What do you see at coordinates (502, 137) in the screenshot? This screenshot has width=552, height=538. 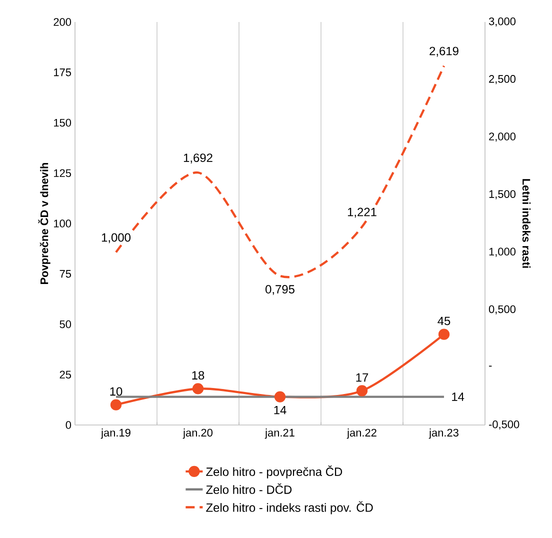 I see `y2-tick-label: 2,000` at bounding box center [502, 137].